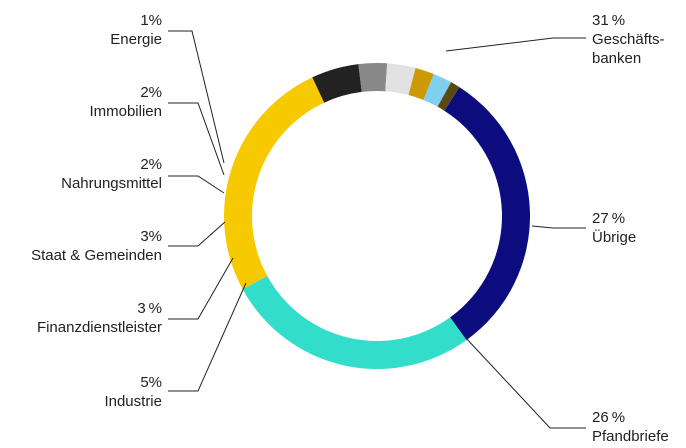  What do you see at coordinates (96, 255) in the screenshot?
I see `slice-name-label: Staat & Gemeinden` at bounding box center [96, 255].